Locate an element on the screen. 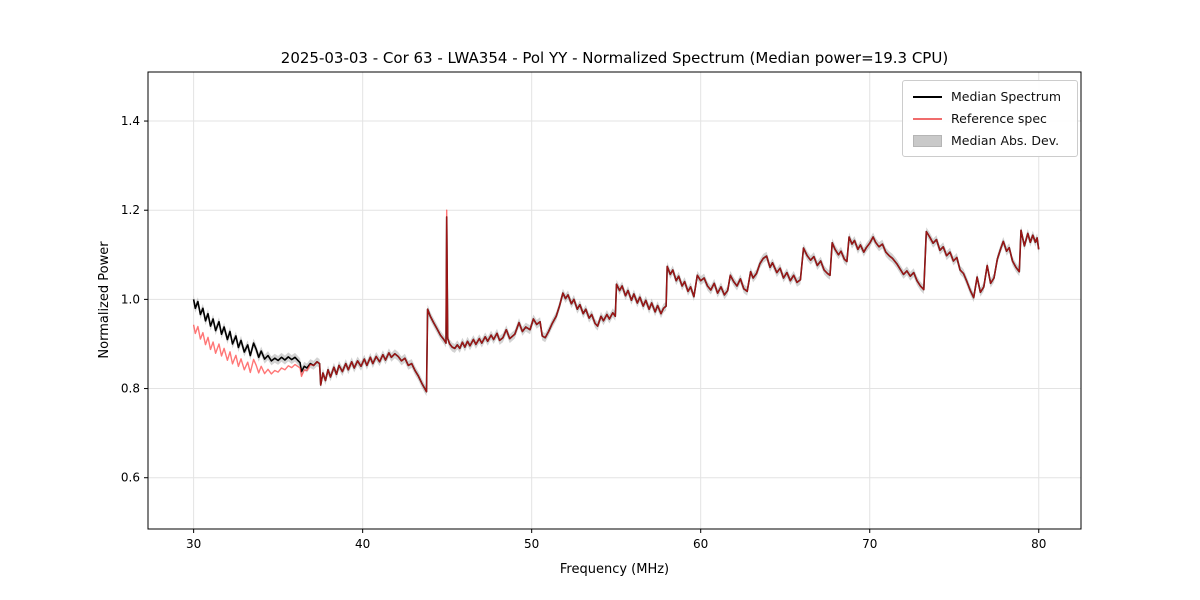 This screenshot has width=1200, height=600. legend-label: Reference spec is located at coordinates (999, 118).